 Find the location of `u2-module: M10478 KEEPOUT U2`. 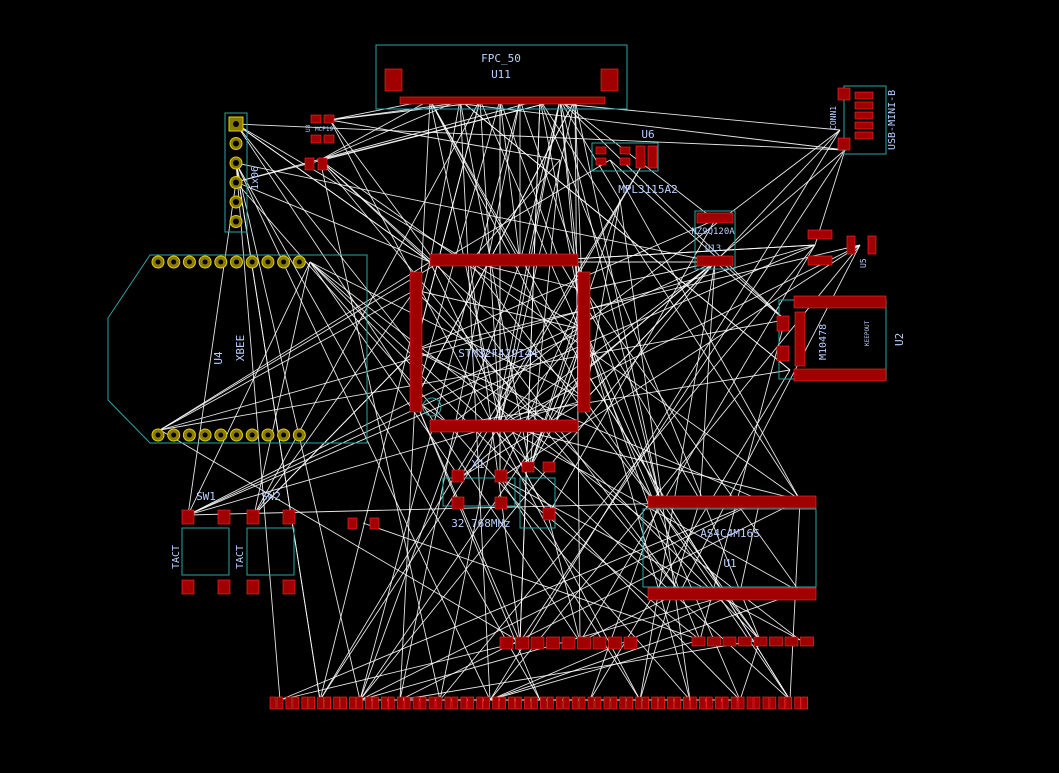

u2-module: M10478 KEEPOUT U2 is located at coordinates (841, 338).